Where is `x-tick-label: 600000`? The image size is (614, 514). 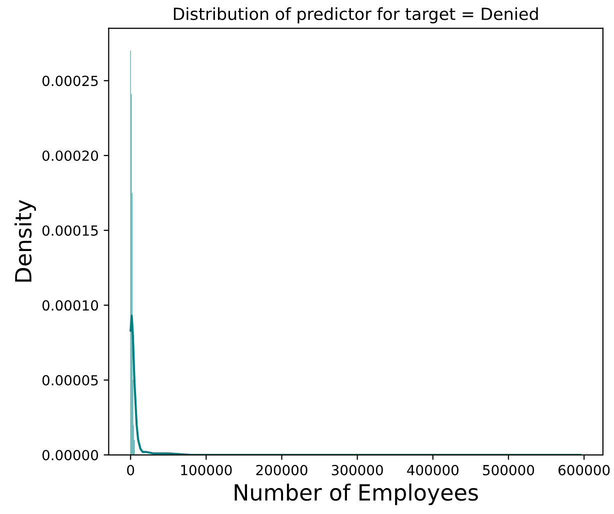
x-tick-label: 600000 is located at coordinates (584, 470).